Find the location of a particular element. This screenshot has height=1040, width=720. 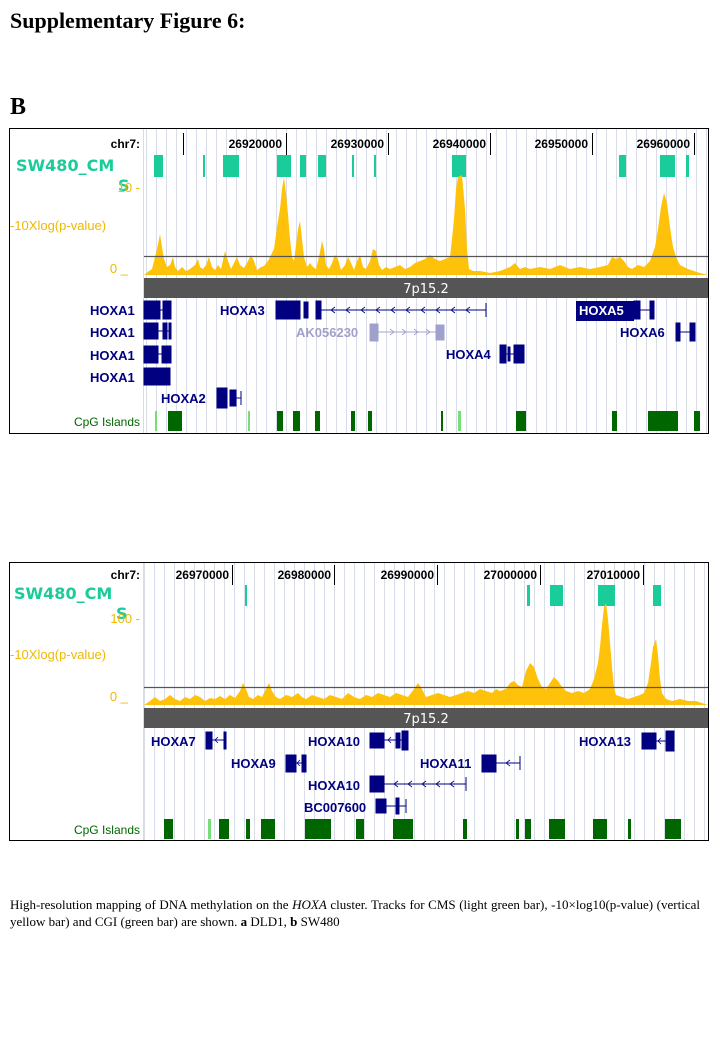

gene-label: AK056230 is located at coordinates (327, 332).